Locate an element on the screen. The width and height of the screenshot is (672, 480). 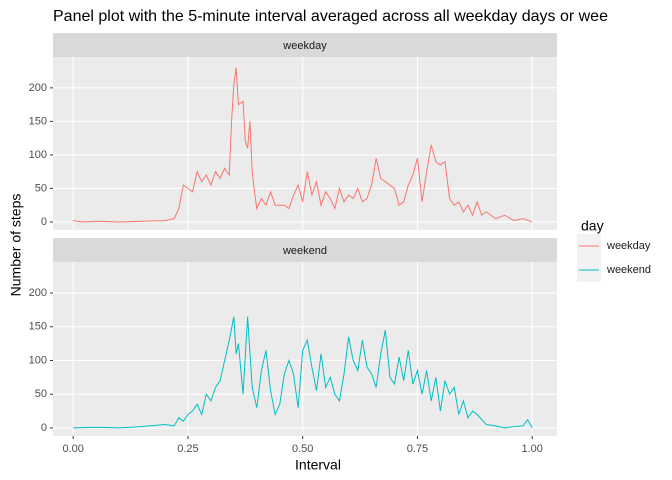
x-tick-label: 0.00 is located at coordinates (72, 449).